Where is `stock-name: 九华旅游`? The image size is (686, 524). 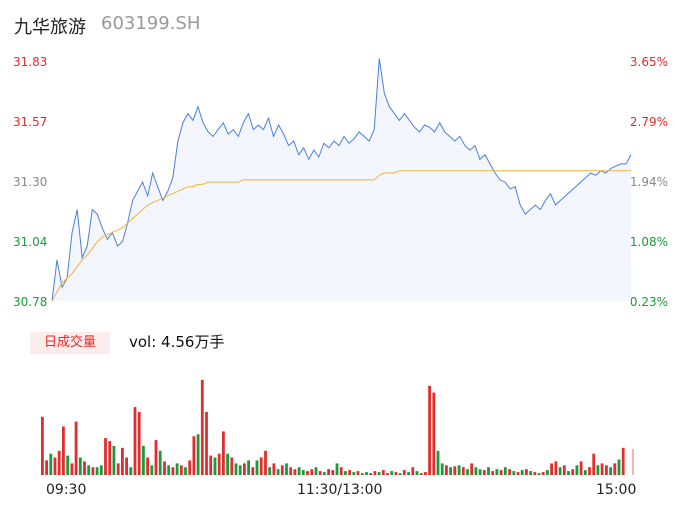
stock-name: 九华旅游 is located at coordinates (50, 27).